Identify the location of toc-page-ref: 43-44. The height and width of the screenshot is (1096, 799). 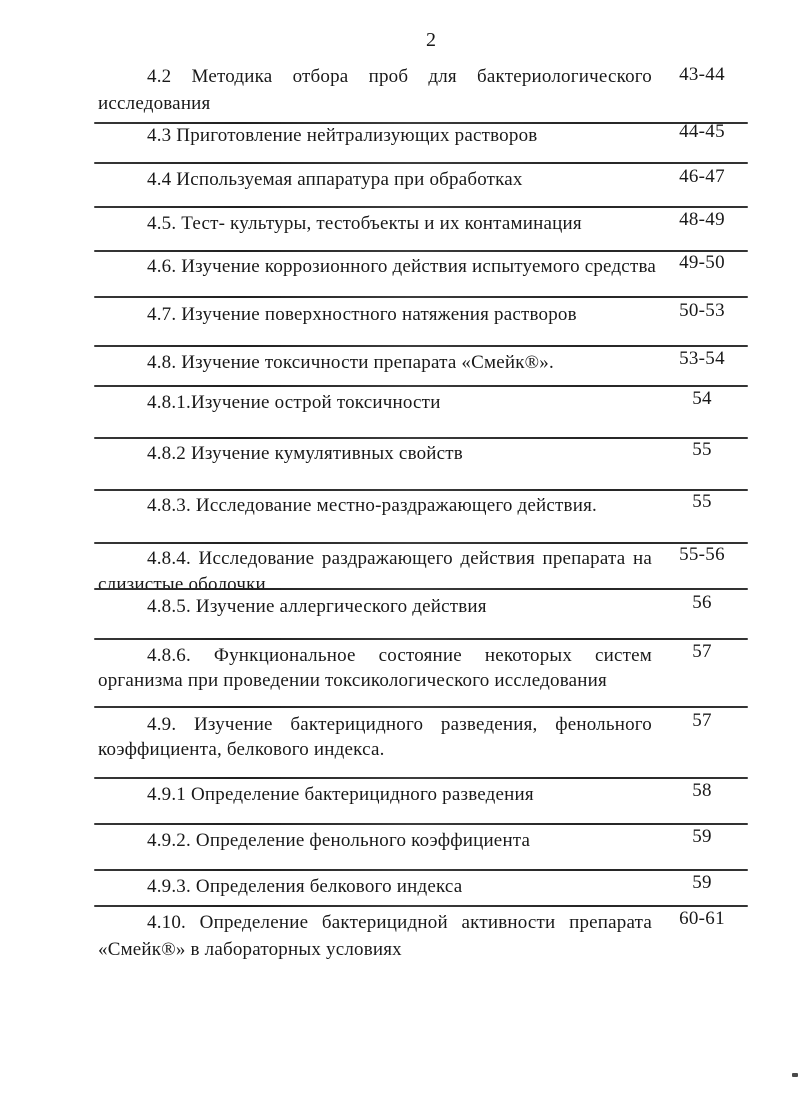
(702, 74).